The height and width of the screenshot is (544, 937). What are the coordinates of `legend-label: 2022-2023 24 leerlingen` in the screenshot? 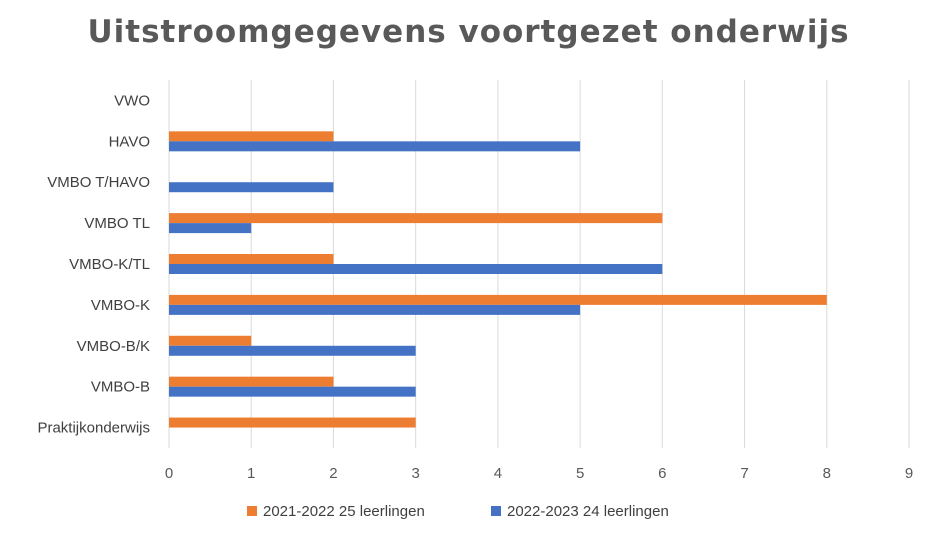 It's located at (588, 511).